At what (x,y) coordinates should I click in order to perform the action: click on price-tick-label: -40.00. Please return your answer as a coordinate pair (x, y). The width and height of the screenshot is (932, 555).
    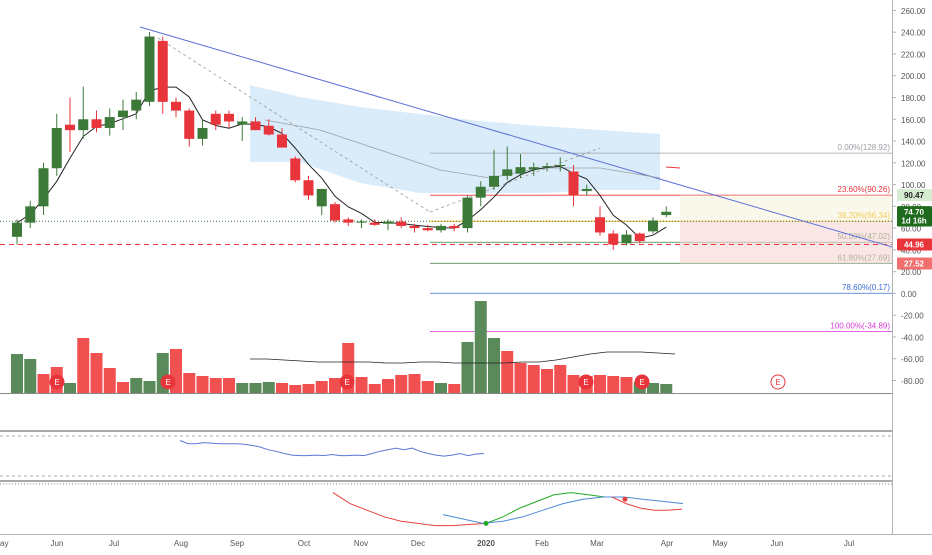
    Looking at the image, I should click on (912, 337).